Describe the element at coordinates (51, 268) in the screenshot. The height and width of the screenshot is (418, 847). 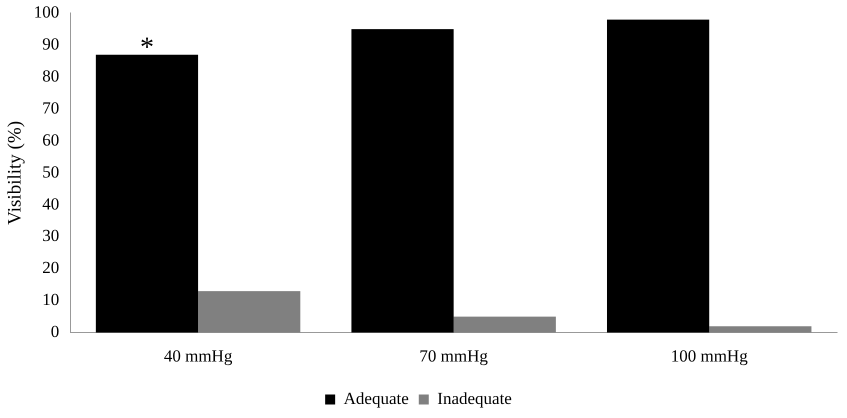
I see `y-tick-label: 20` at that location.